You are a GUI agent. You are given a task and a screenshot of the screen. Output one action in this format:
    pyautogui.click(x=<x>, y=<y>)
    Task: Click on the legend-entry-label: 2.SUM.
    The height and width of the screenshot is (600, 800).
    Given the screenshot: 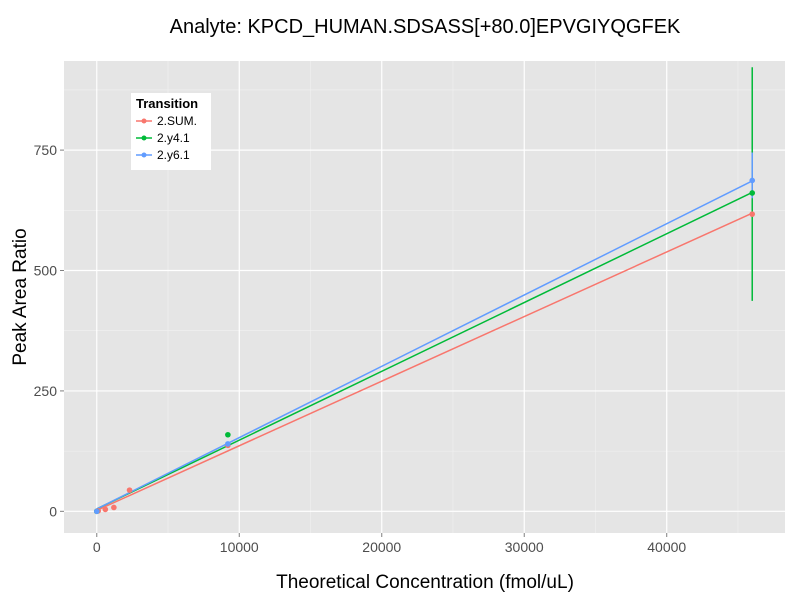 What is the action you would take?
    pyautogui.click(x=177, y=121)
    